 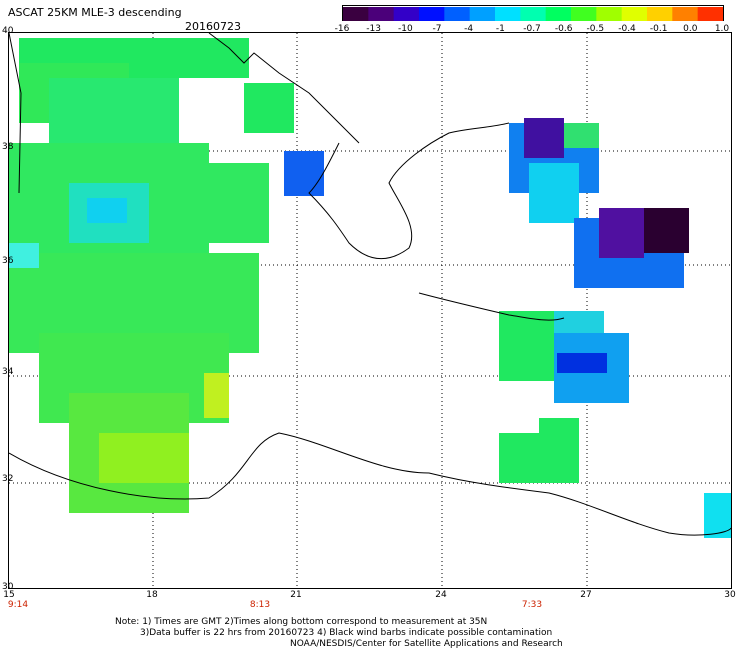 What do you see at coordinates (532, 605) in the screenshot?
I see `time-label: 7:33` at bounding box center [532, 605].